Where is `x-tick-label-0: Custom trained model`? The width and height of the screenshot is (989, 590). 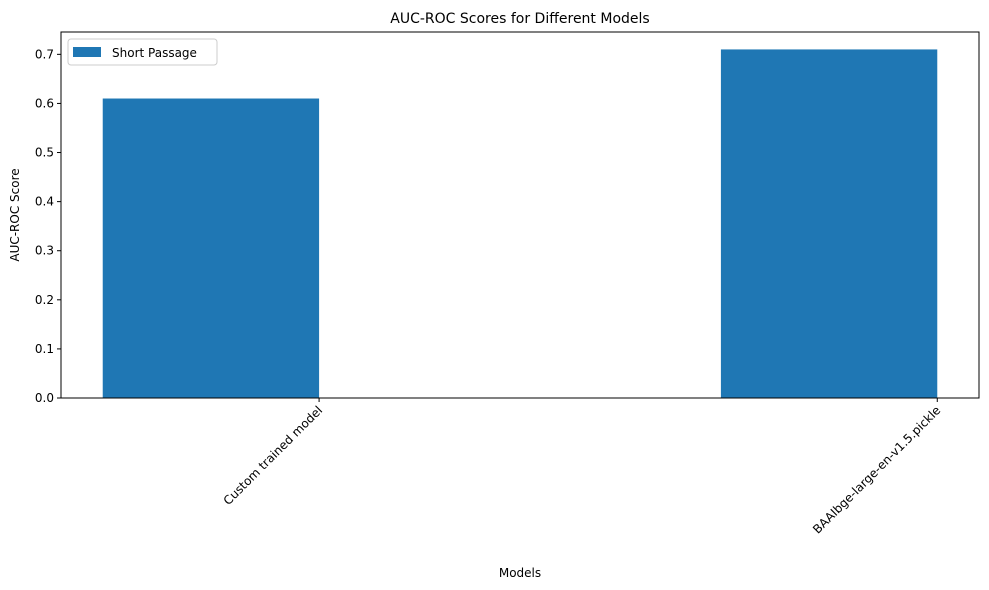 x-tick-label-0: Custom trained model is located at coordinates (273, 455).